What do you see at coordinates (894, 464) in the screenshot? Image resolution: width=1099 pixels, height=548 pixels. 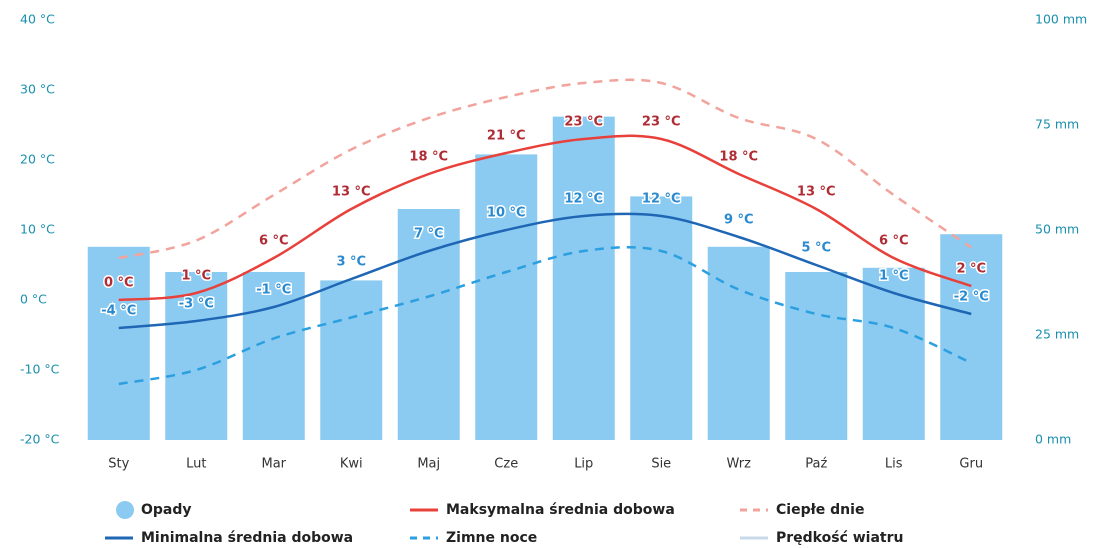 I see `x-tick-label: Lis` at bounding box center [894, 464].